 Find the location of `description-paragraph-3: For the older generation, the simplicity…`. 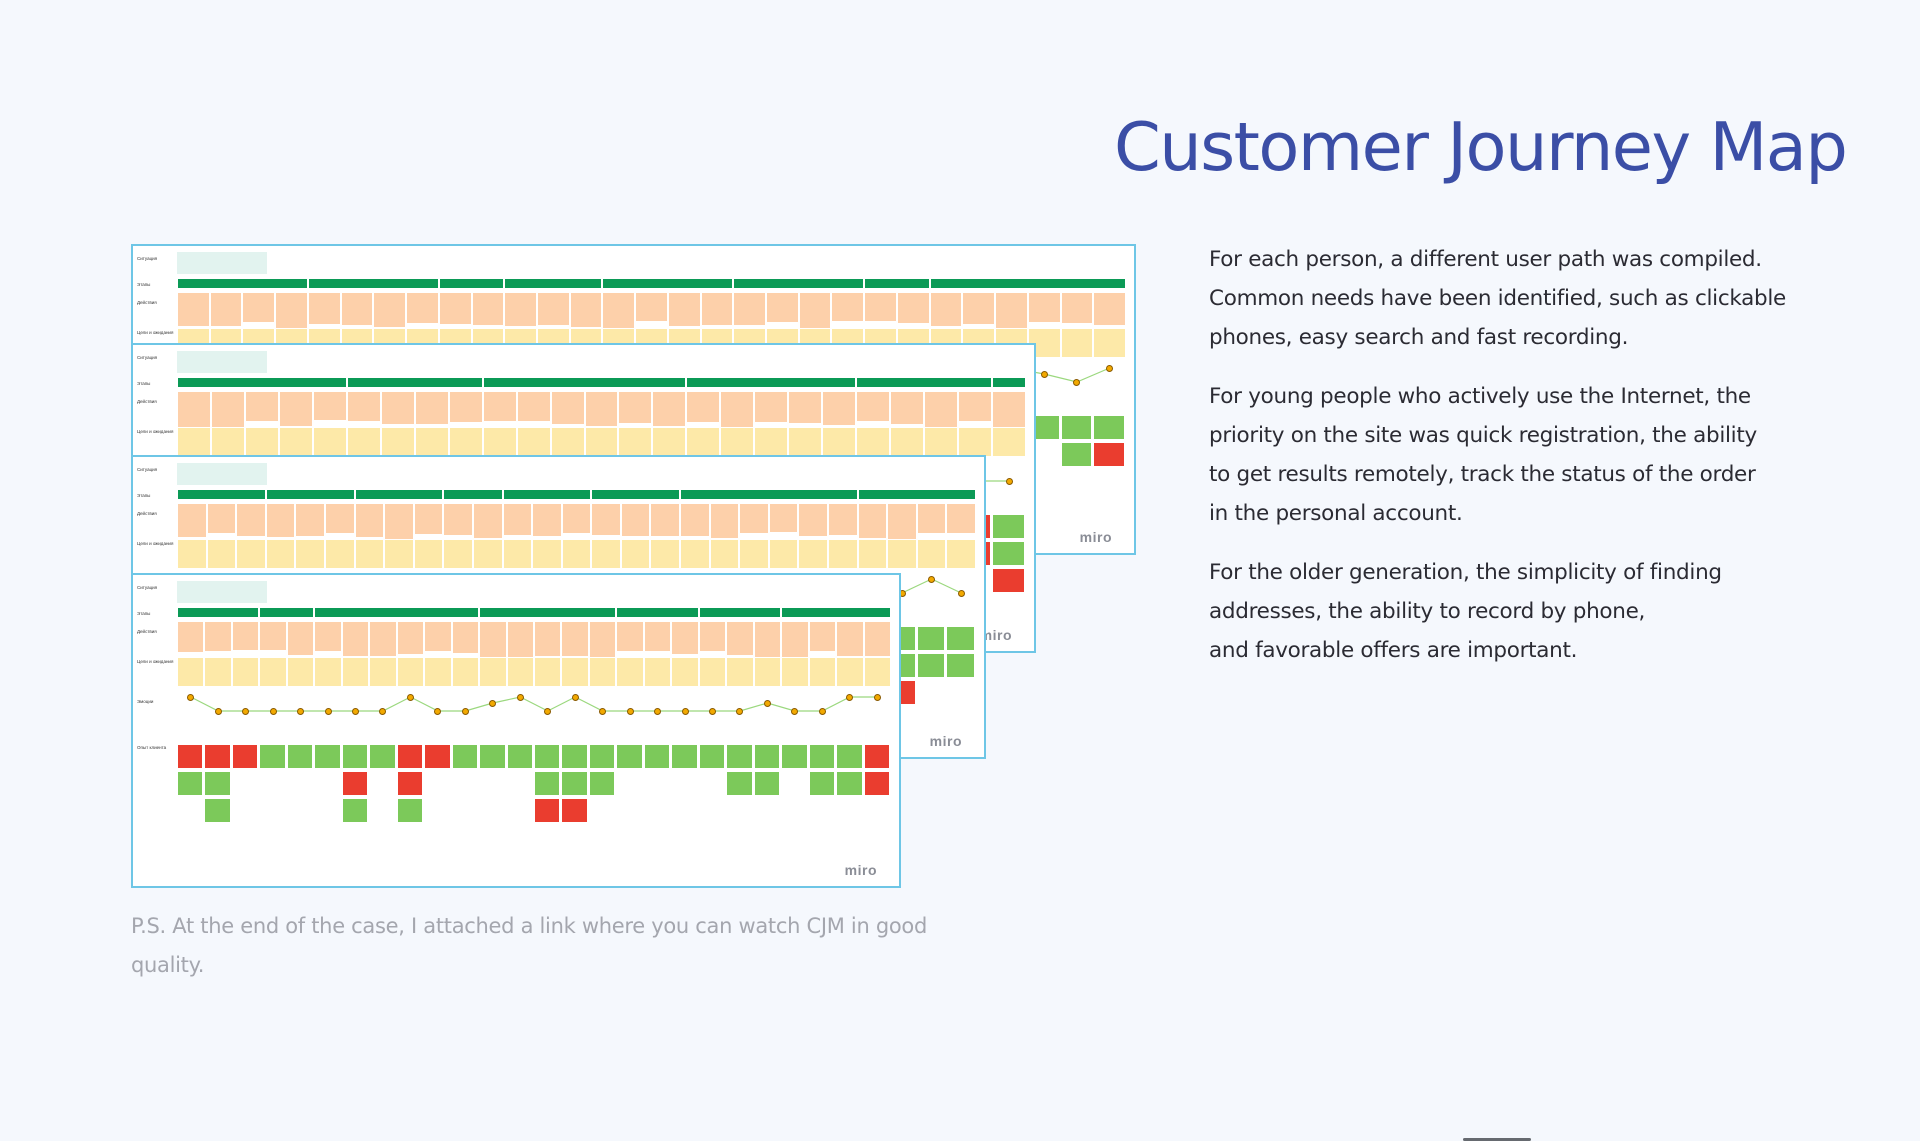

description-paragraph-3: For the older generation, the simplicity… is located at coordinates (1465, 611).